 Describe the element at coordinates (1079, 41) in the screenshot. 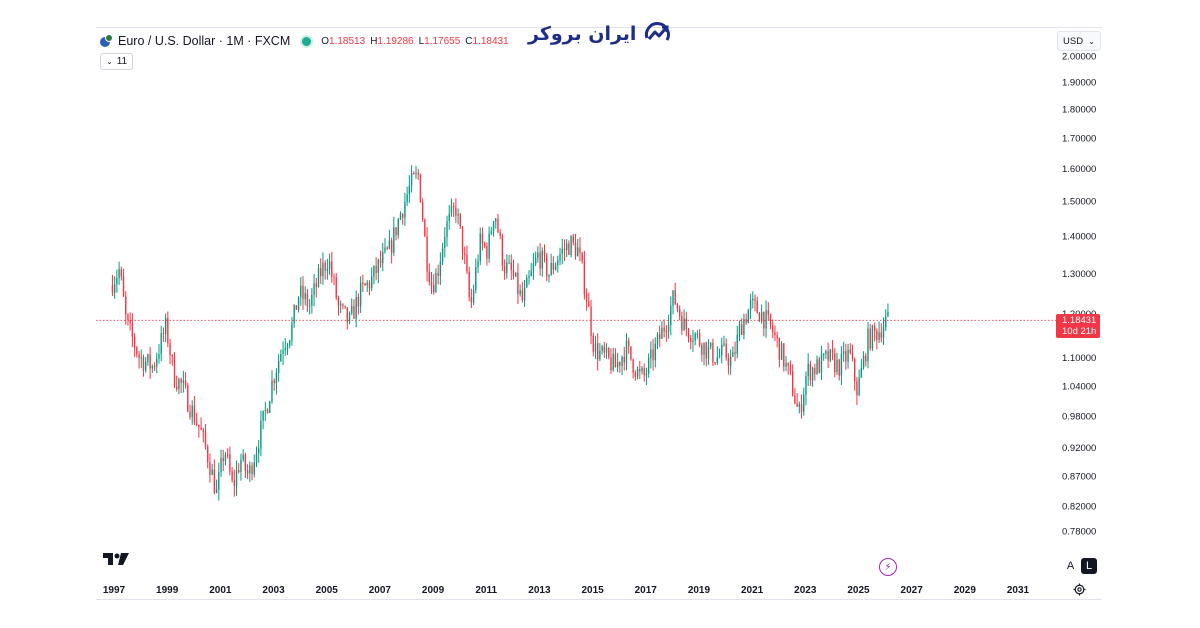

I see `currency-select: USD ⌄` at that location.